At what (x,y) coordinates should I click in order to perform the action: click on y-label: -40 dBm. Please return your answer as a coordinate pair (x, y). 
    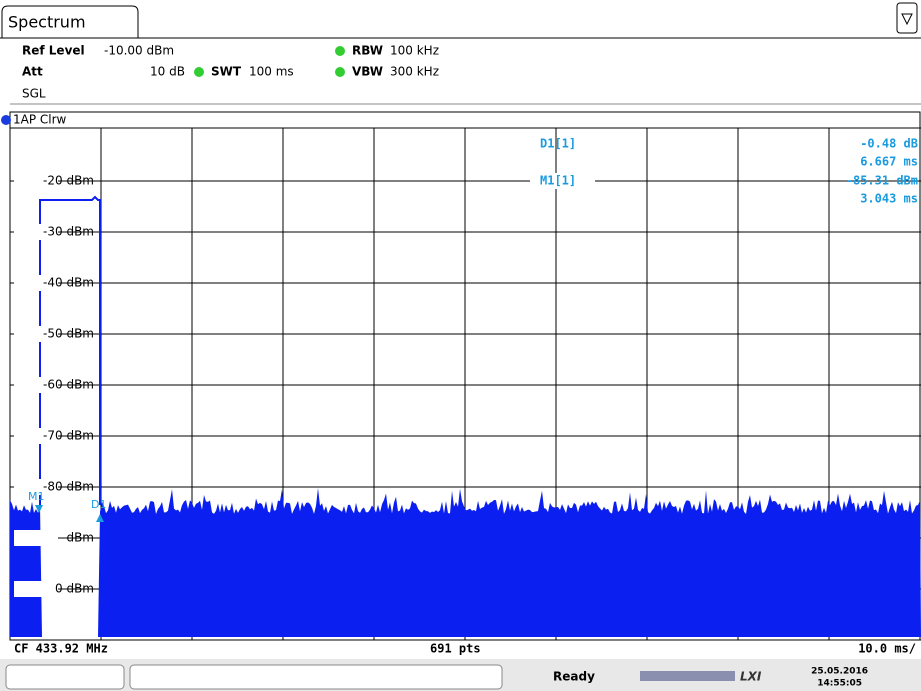
    Looking at the image, I should click on (68, 283).